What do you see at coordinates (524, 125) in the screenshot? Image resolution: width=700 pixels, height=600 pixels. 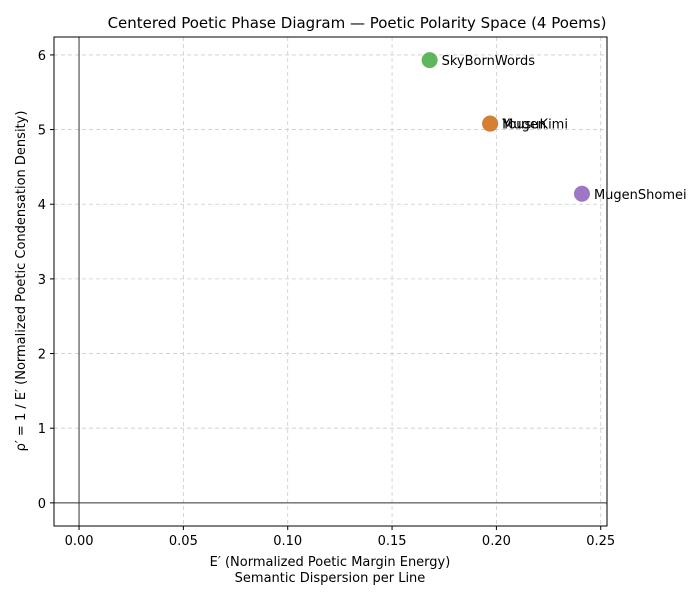 I see `data-point-label-1: Mugen` at bounding box center [524, 125].